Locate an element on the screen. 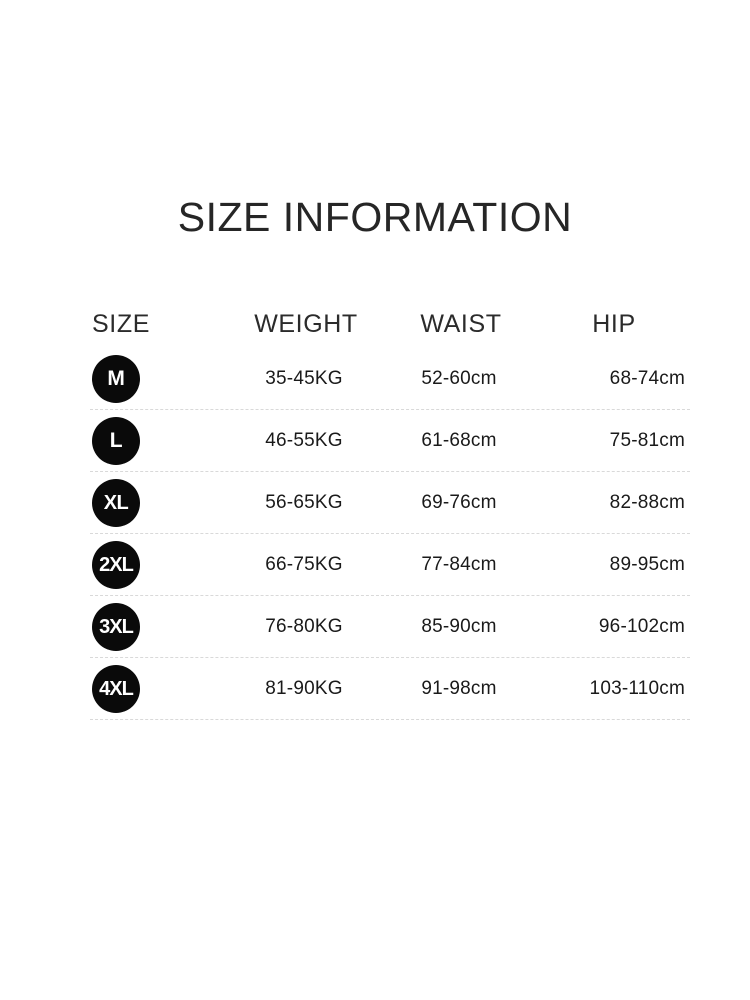 Image resolution: width=750 pixels, height=1000 pixels. table-row: XL 56-65KG 69-76cm 82-88cm is located at coordinates (390, 503).